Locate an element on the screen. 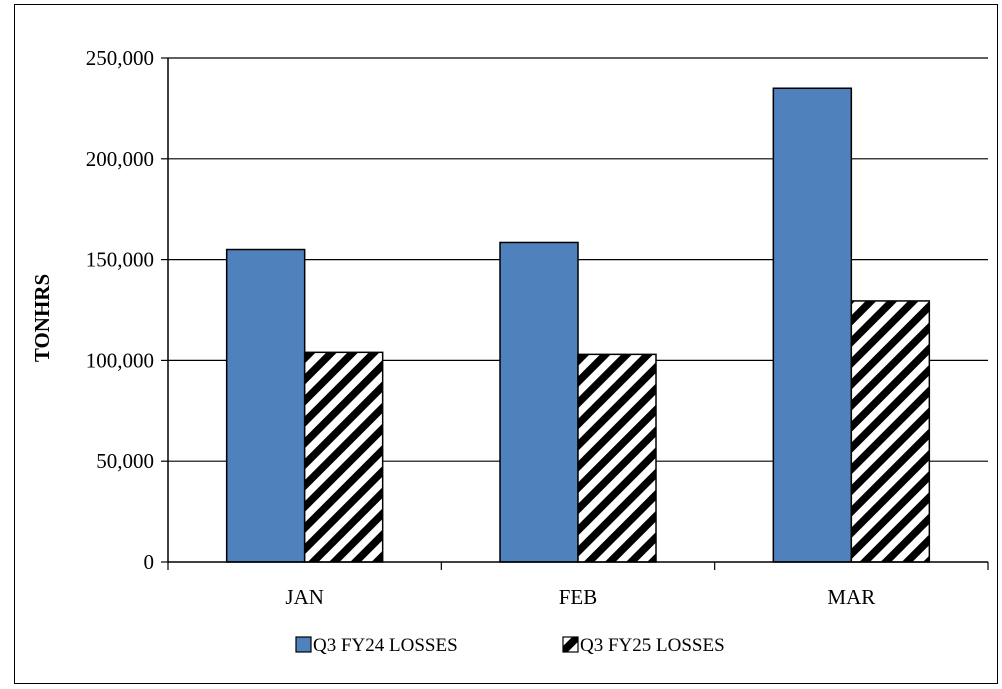  x-tick-label: JAN is located at coordinates (304, 597).